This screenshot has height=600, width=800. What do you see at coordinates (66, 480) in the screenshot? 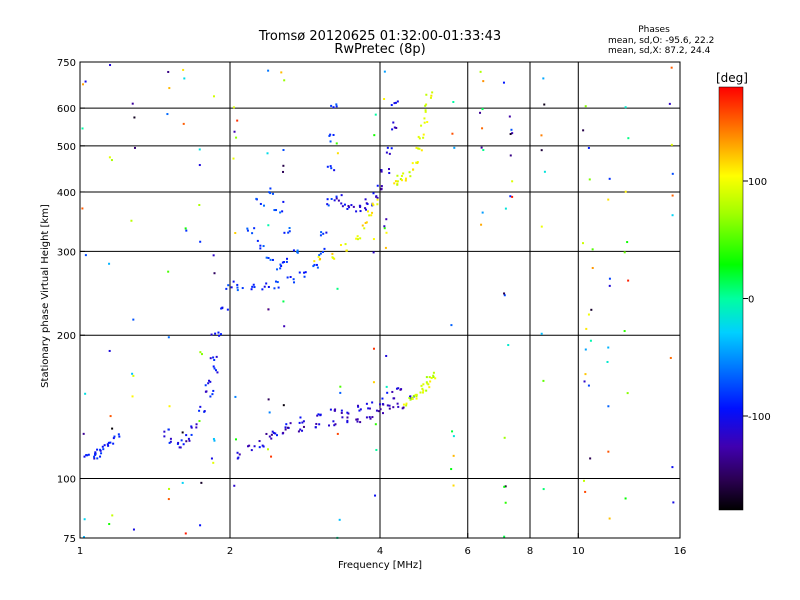
I see `y-tick-label: 100` at bounding box center [66, 480].